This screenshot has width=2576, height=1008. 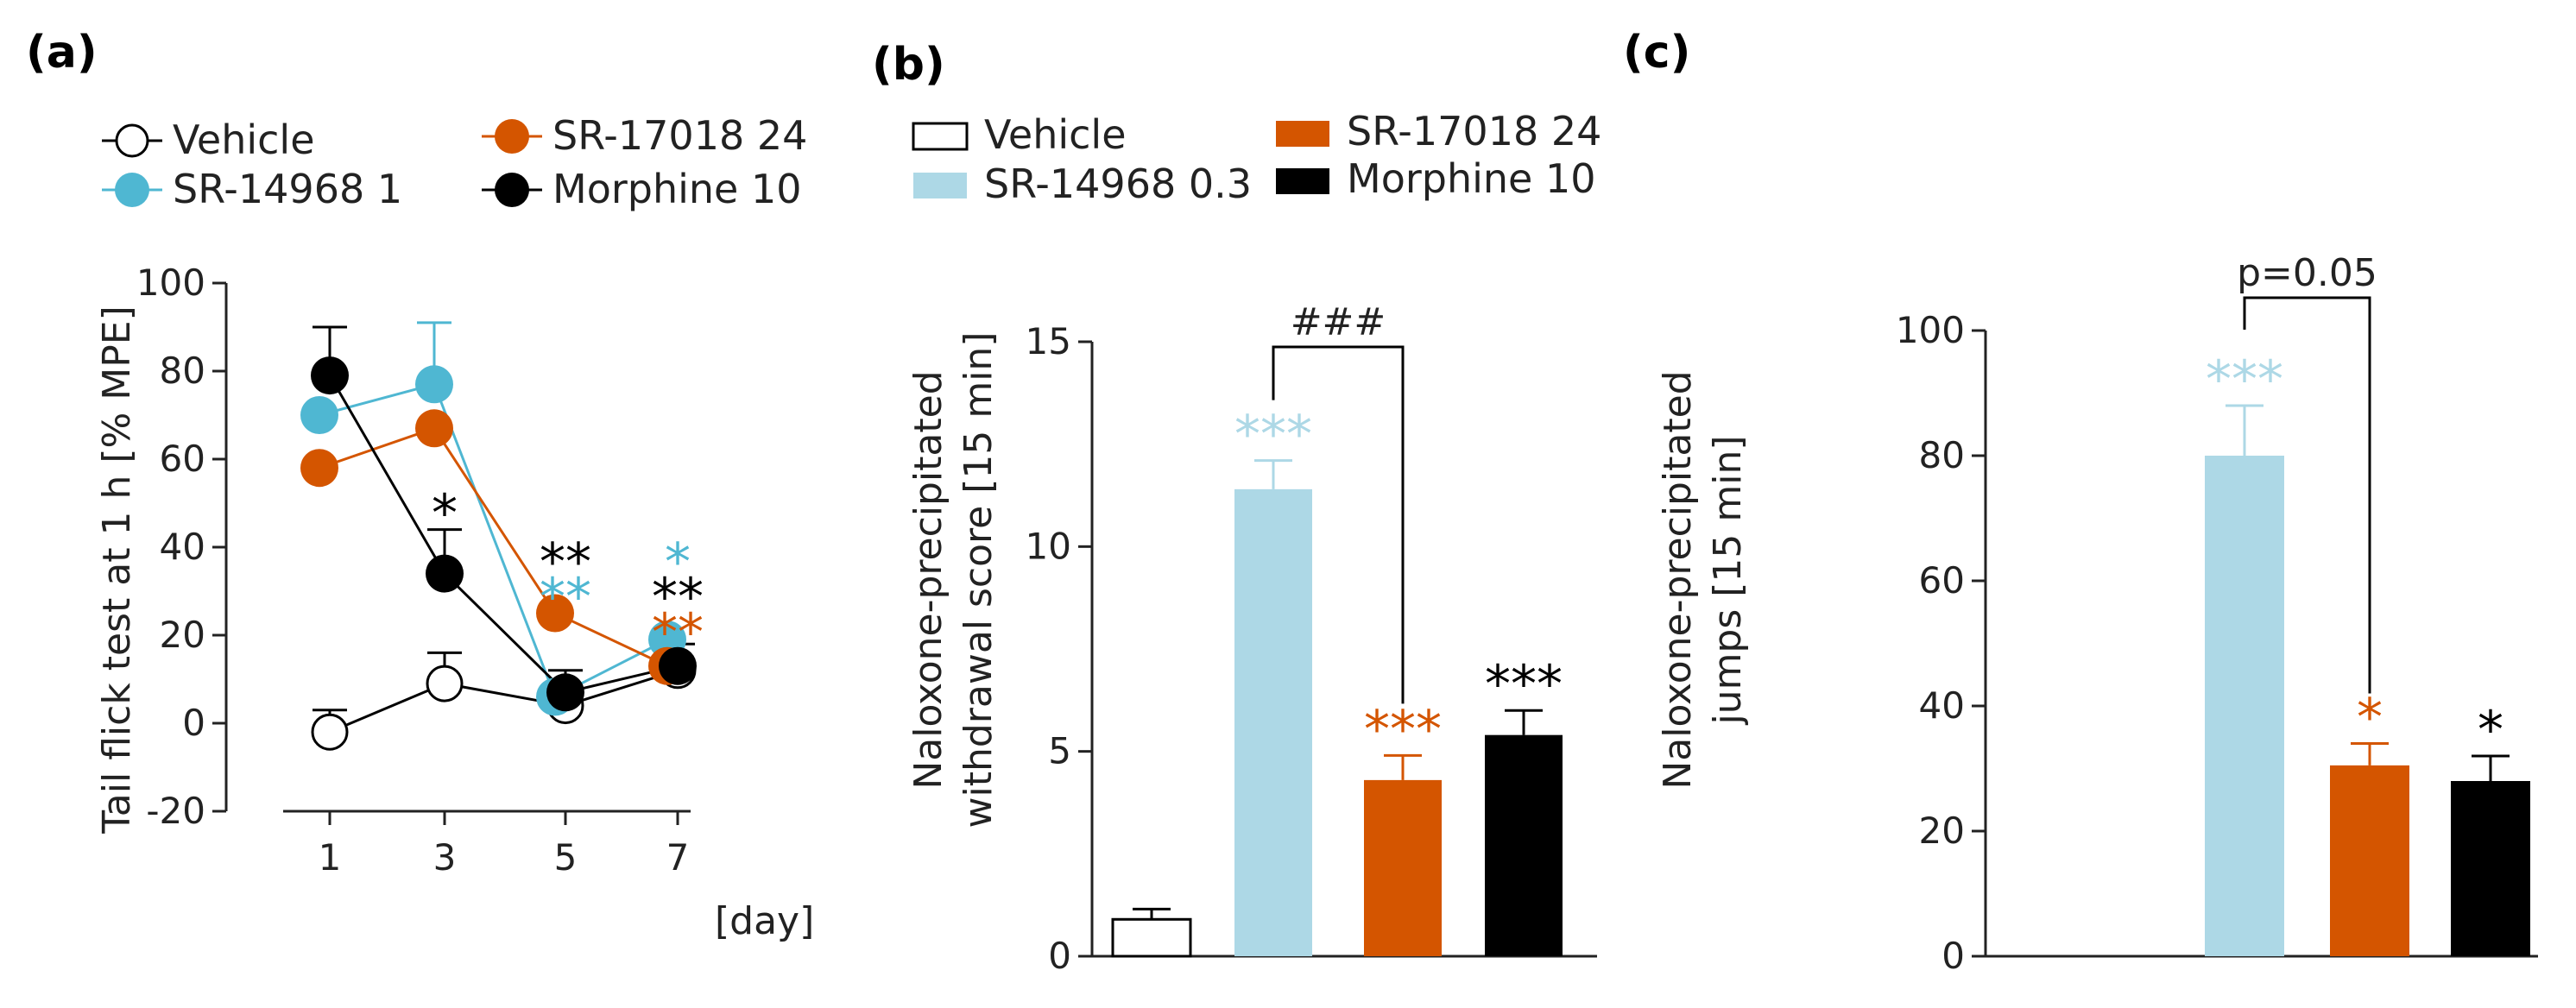 I want to click on y-tick-label-c: 40, so click(x=1942, y=706).